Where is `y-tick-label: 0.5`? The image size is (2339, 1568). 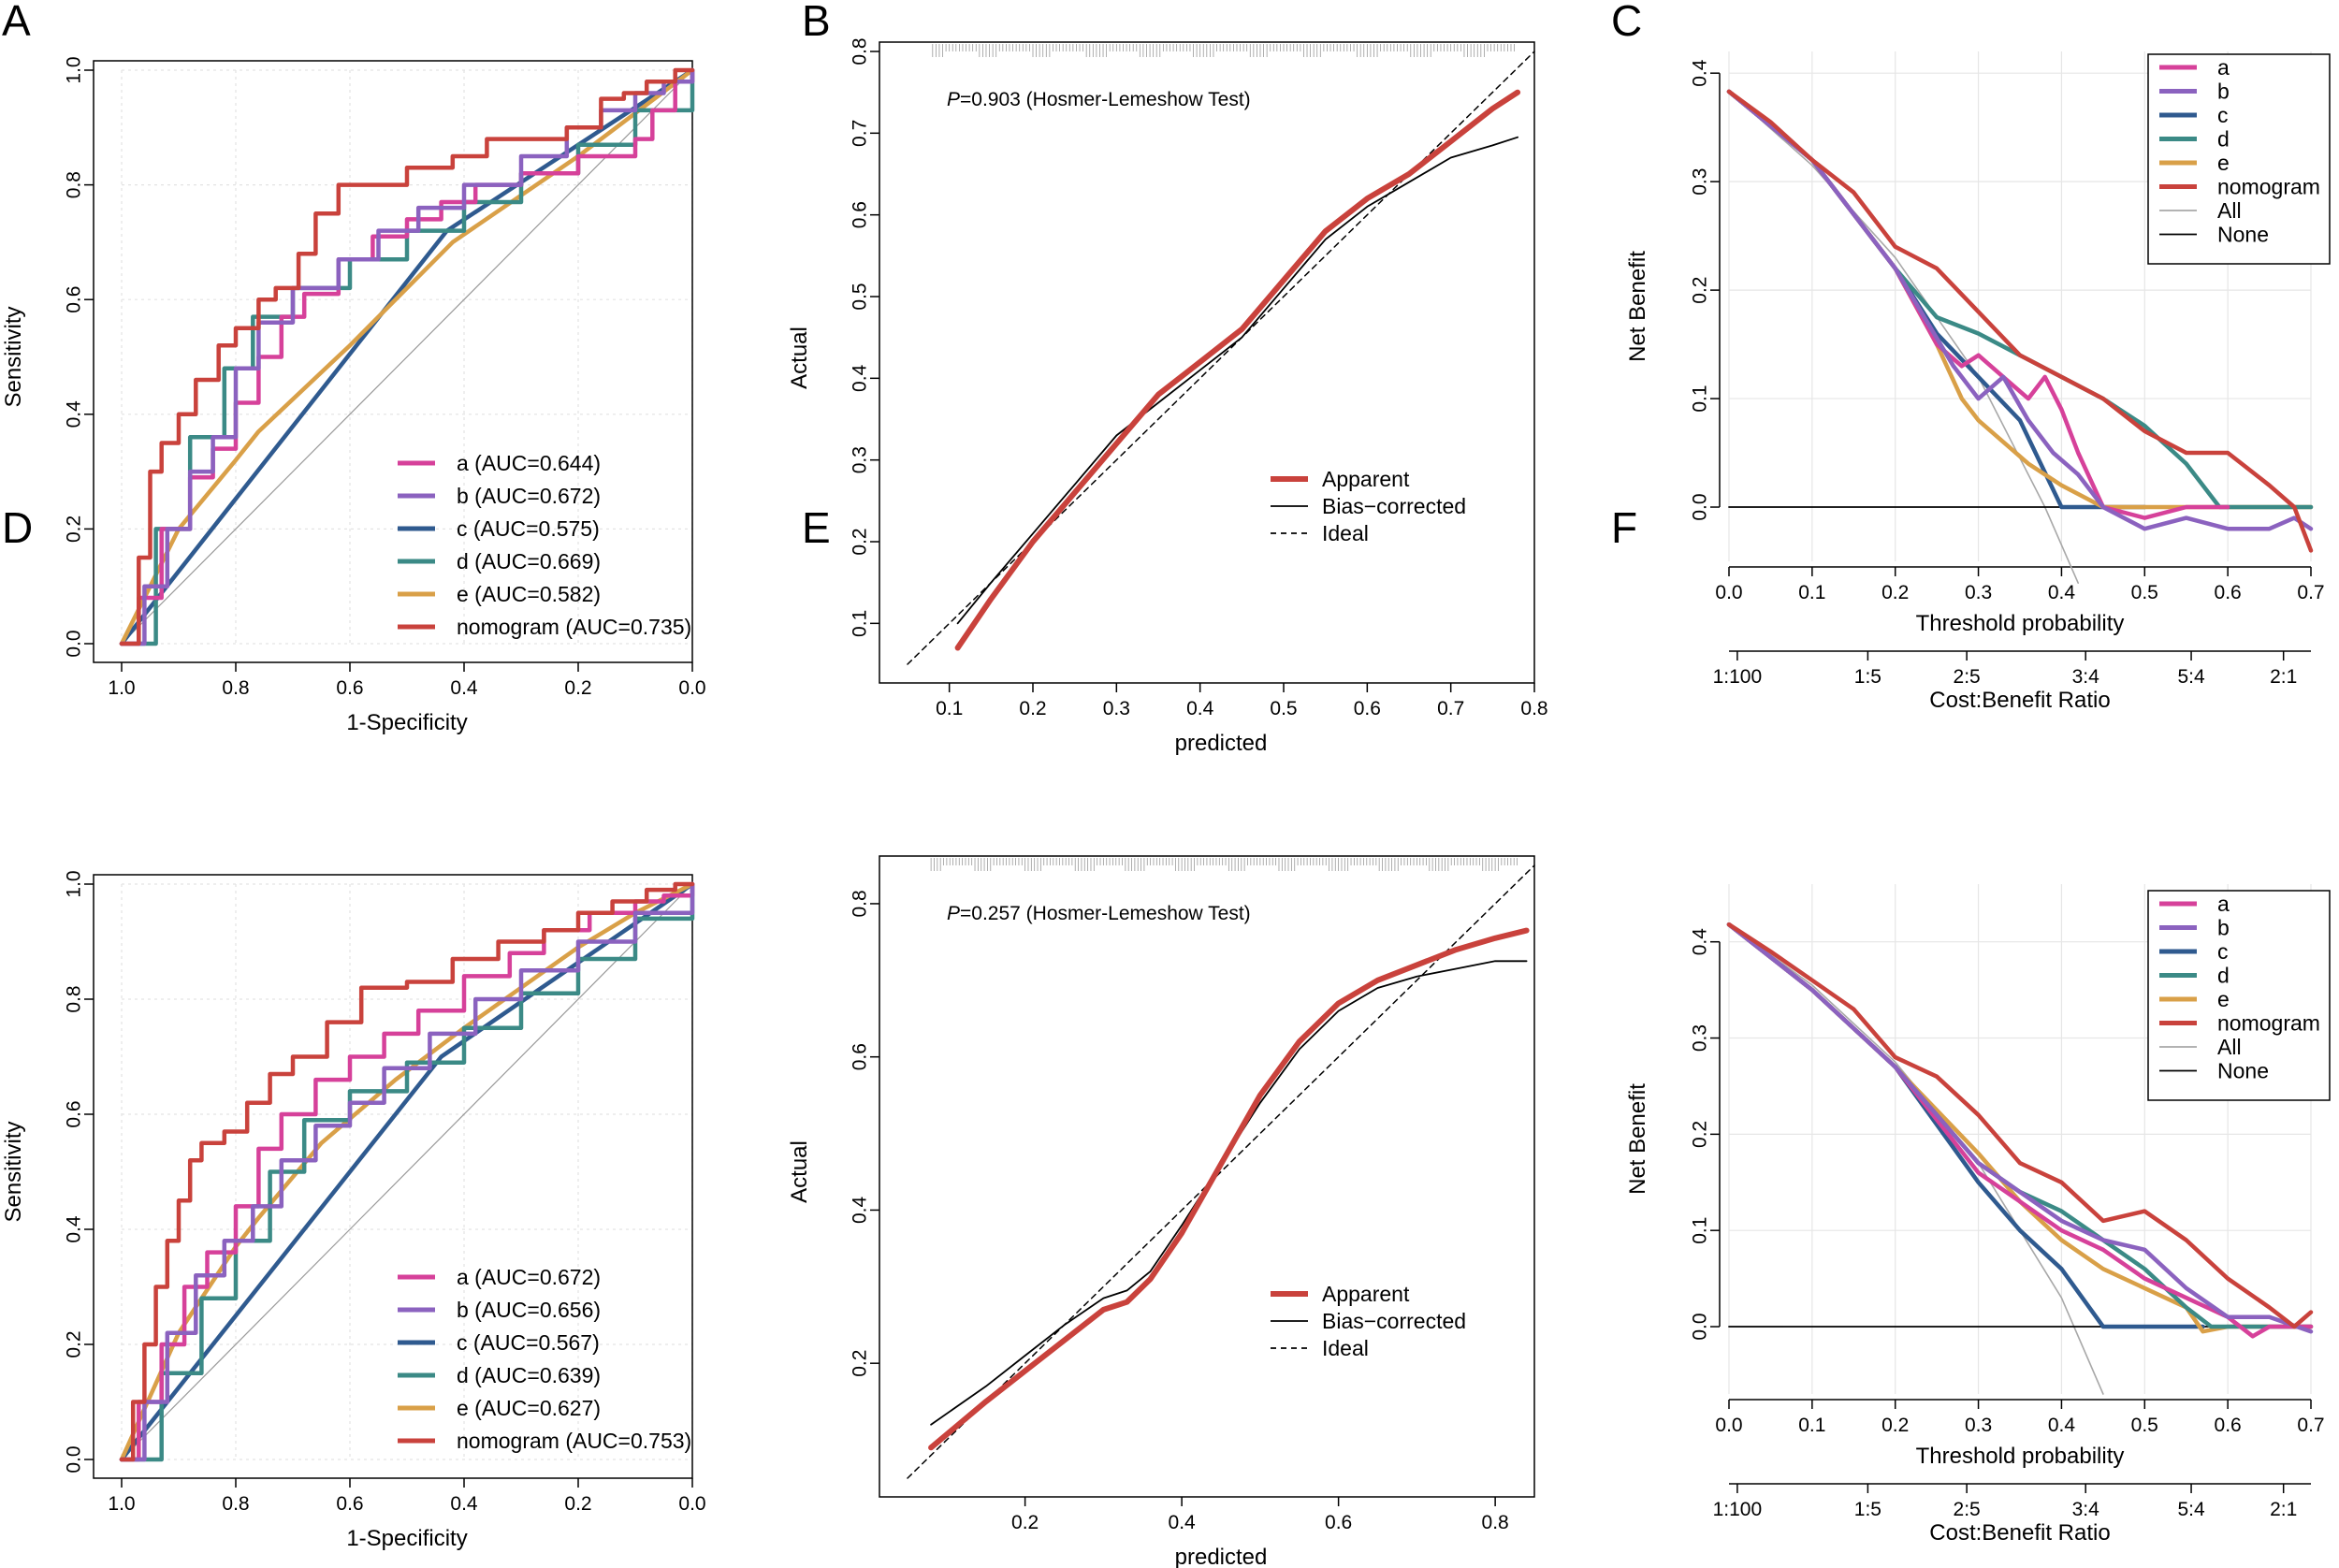 y-tick-label: 0.5 is located at coordinates (859, 296).